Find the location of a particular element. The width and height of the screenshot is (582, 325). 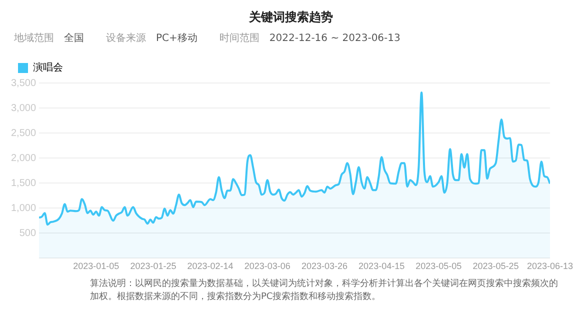

x-tick-label: 2023-03-26 is located at coordinates (324, 266).